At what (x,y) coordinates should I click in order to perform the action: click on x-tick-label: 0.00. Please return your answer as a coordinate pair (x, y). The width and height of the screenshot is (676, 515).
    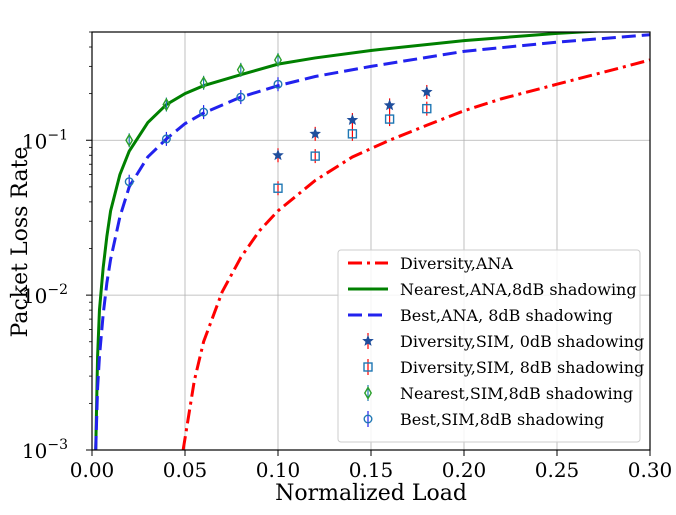
    Looking at the image, I should click on (92, 470).